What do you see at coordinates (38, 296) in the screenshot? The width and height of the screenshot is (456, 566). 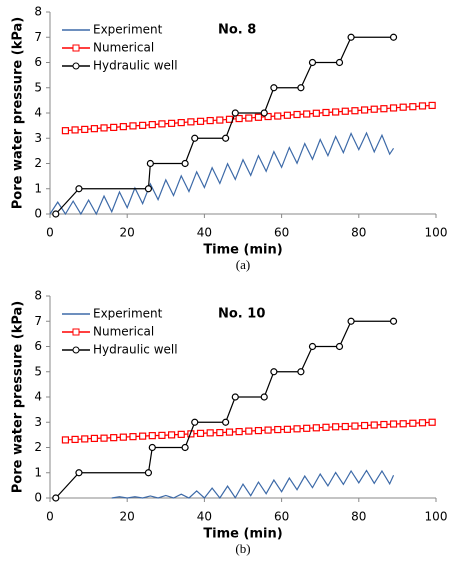 I see `y-tick-label: 8` at bounding box center [38, 296].